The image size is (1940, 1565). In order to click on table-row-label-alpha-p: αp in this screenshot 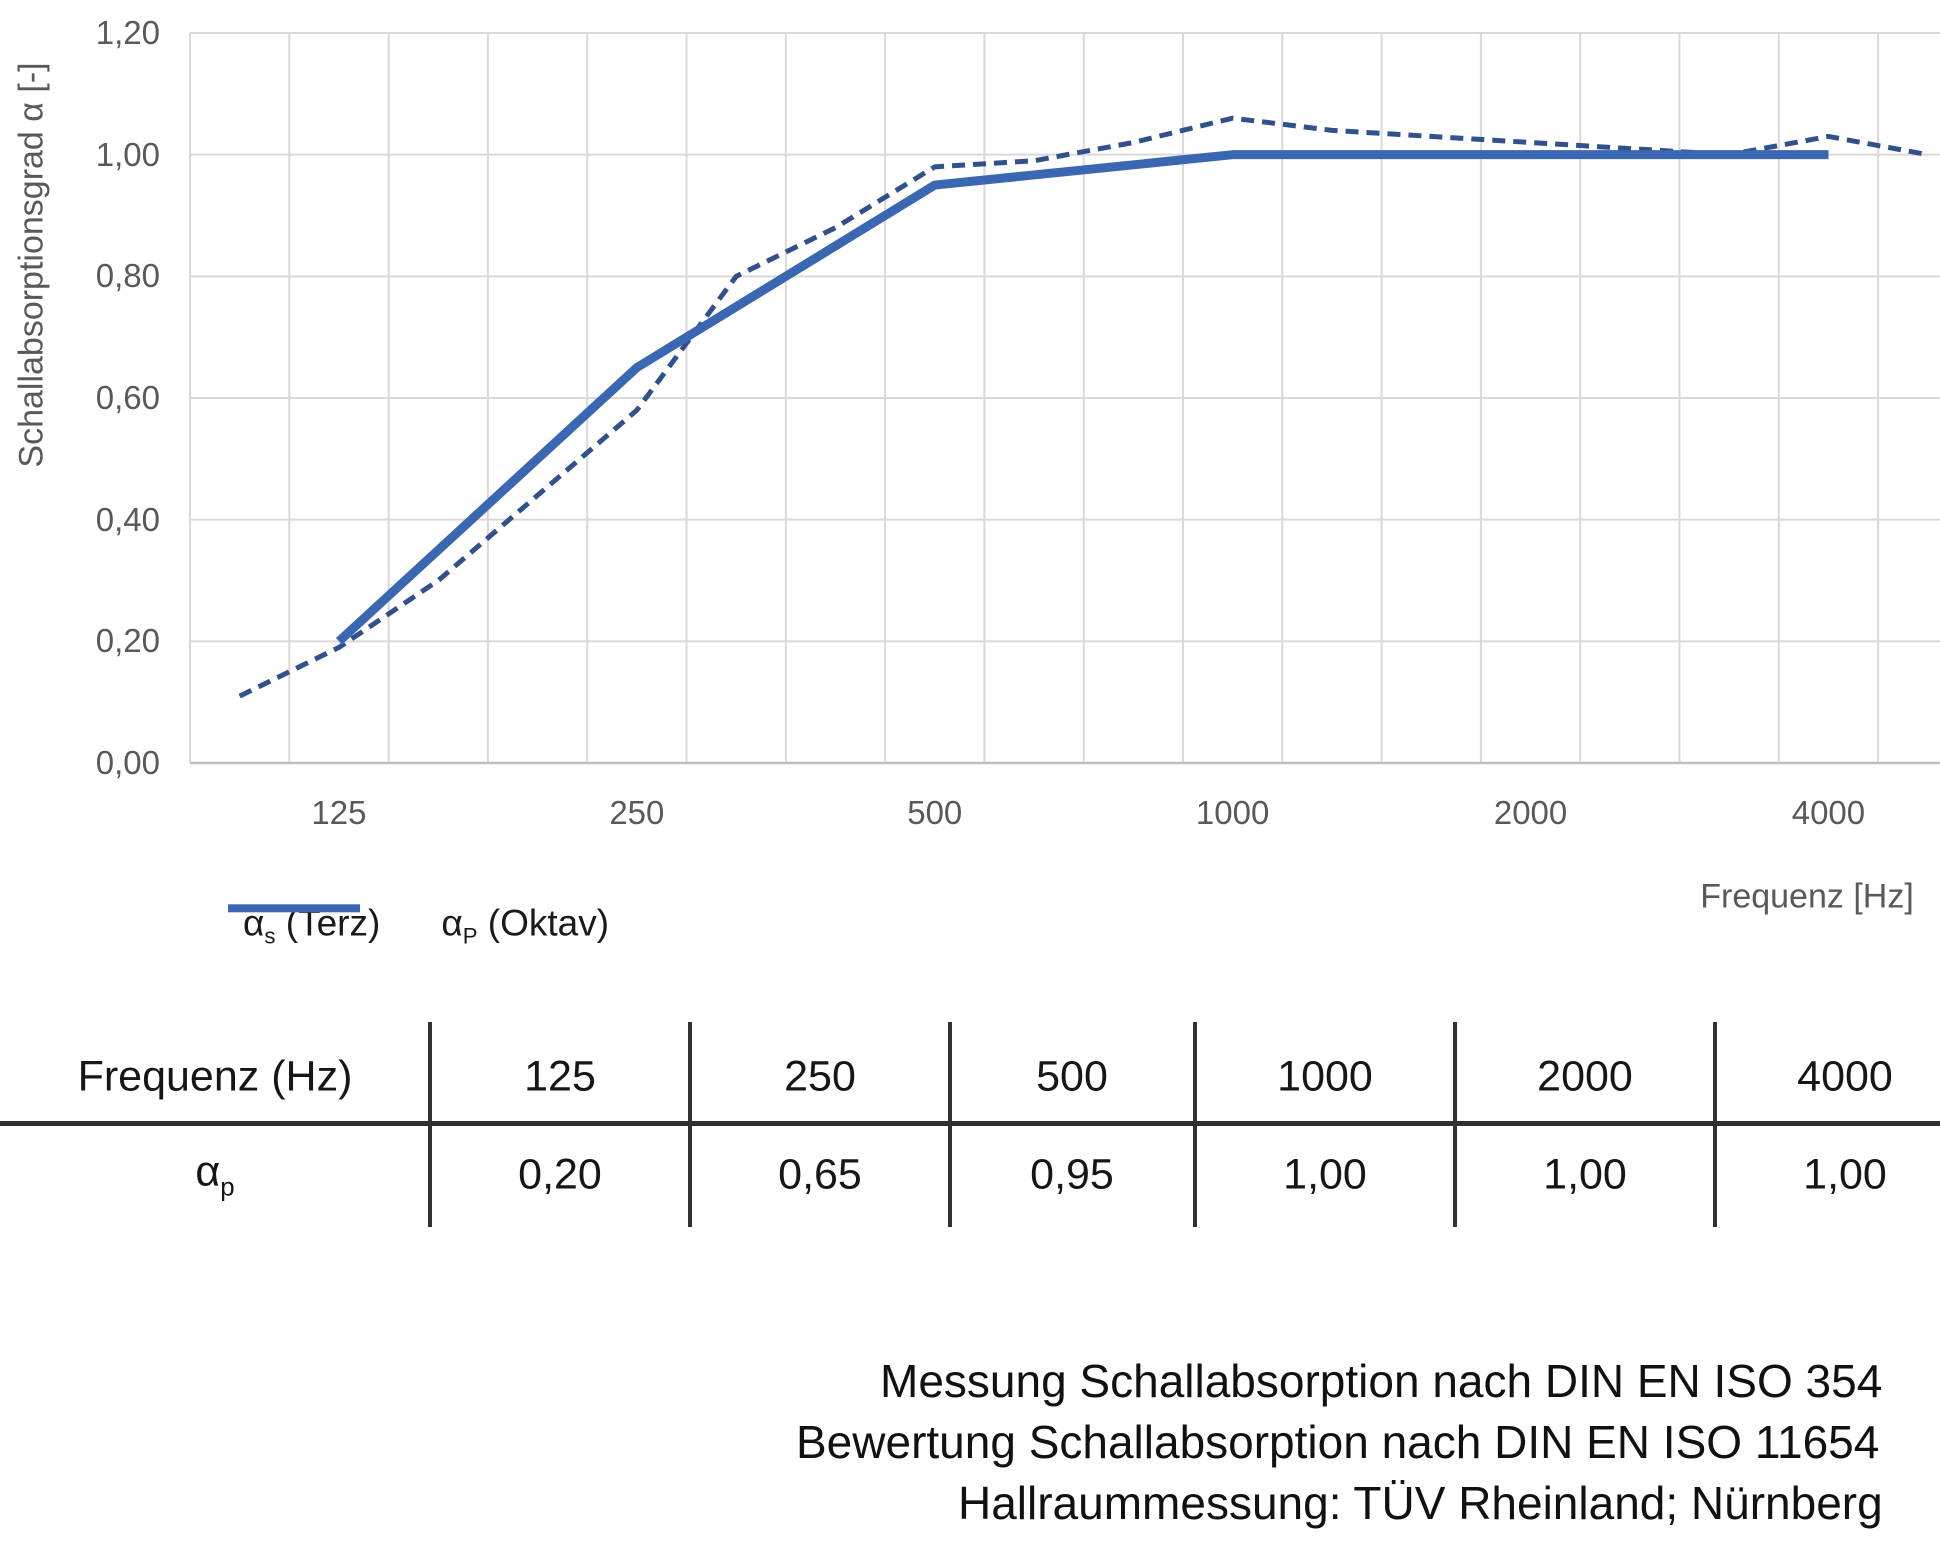, I will do `click(214, 1175)`.